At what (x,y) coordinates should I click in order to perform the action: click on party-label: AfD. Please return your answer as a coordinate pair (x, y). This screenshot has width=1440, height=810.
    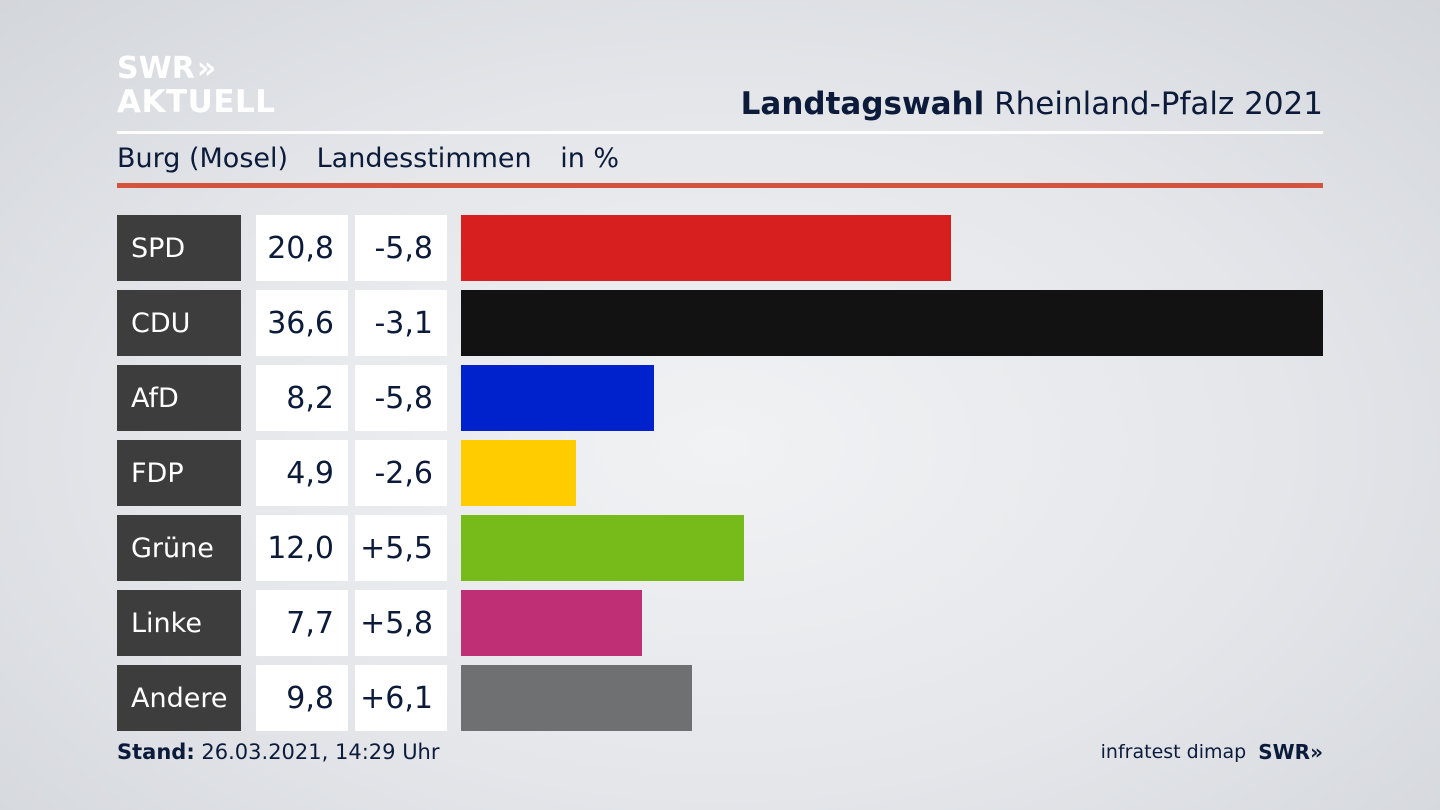
    Looking at the image, I should click on (179, 398).